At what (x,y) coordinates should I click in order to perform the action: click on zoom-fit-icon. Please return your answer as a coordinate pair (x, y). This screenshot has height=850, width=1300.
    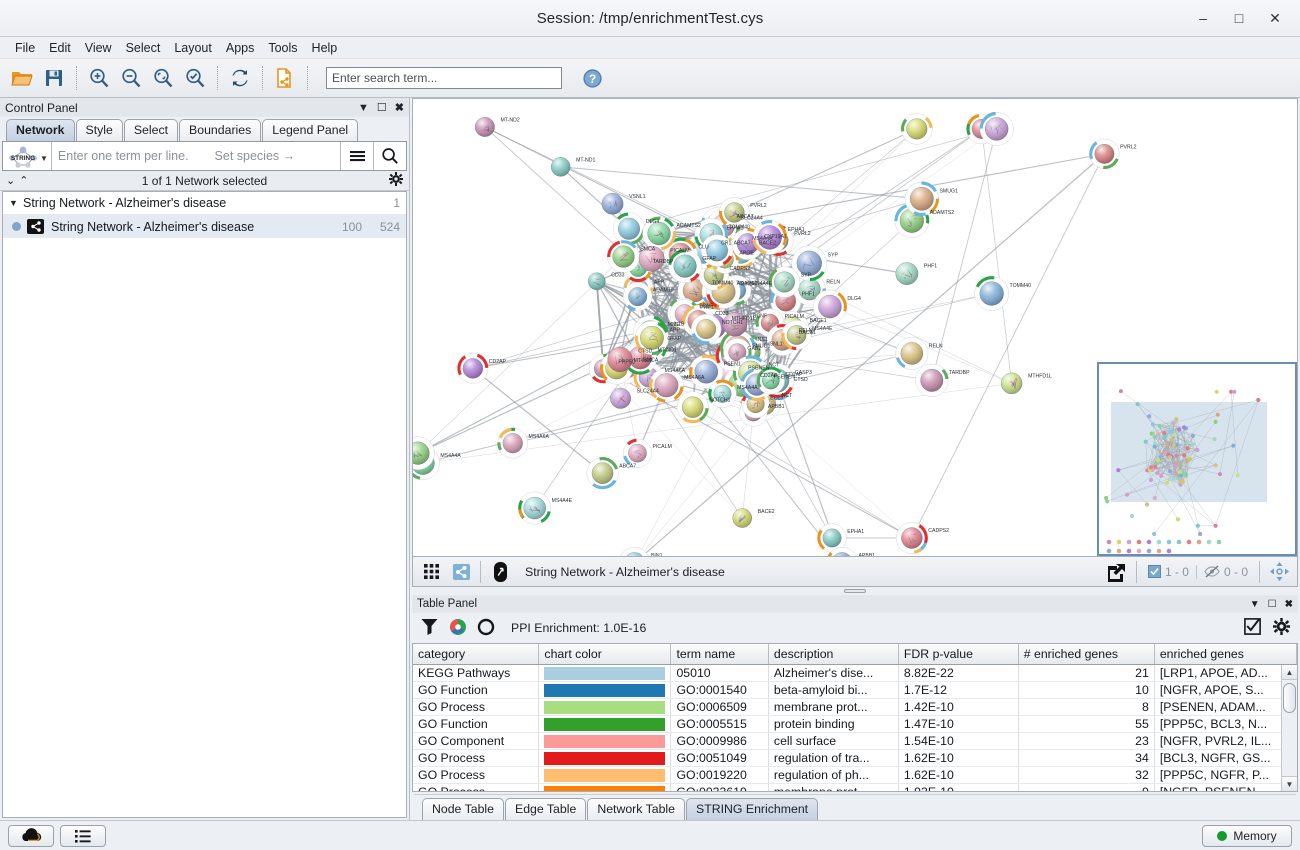
    Looking at the image, I should click on (163, 78).